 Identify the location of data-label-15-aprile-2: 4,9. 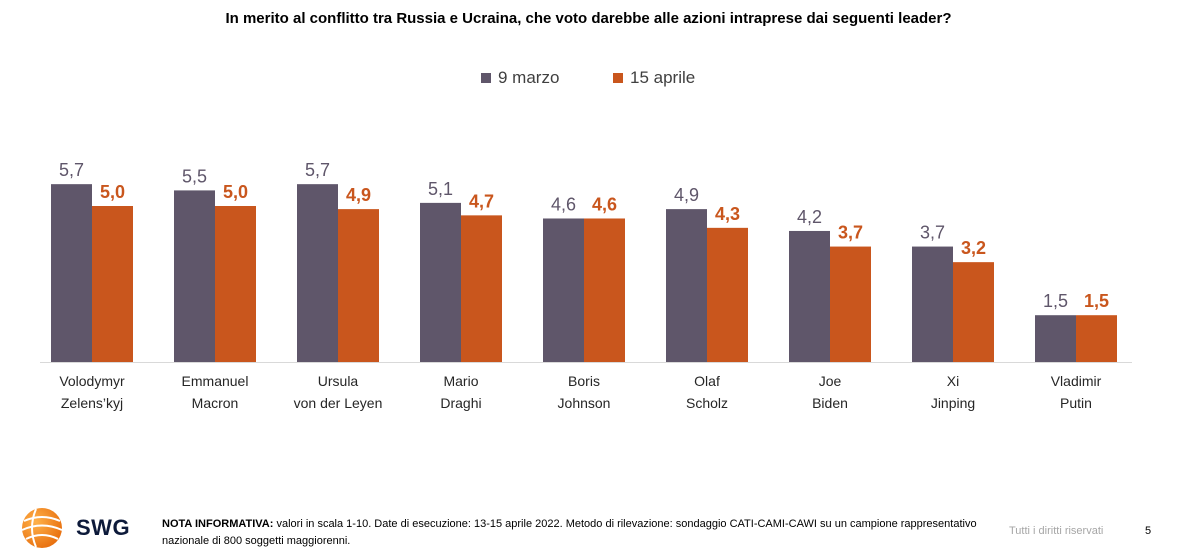
(358, 195).